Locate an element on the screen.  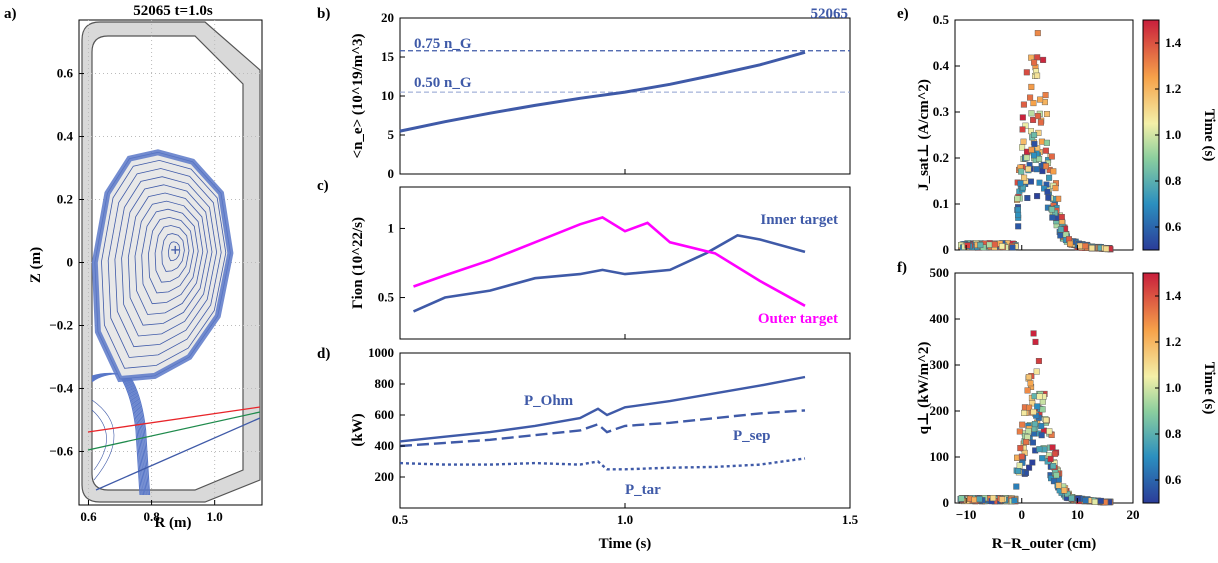
panel-b-ytick: 10 is located at coordinates (387, 95).